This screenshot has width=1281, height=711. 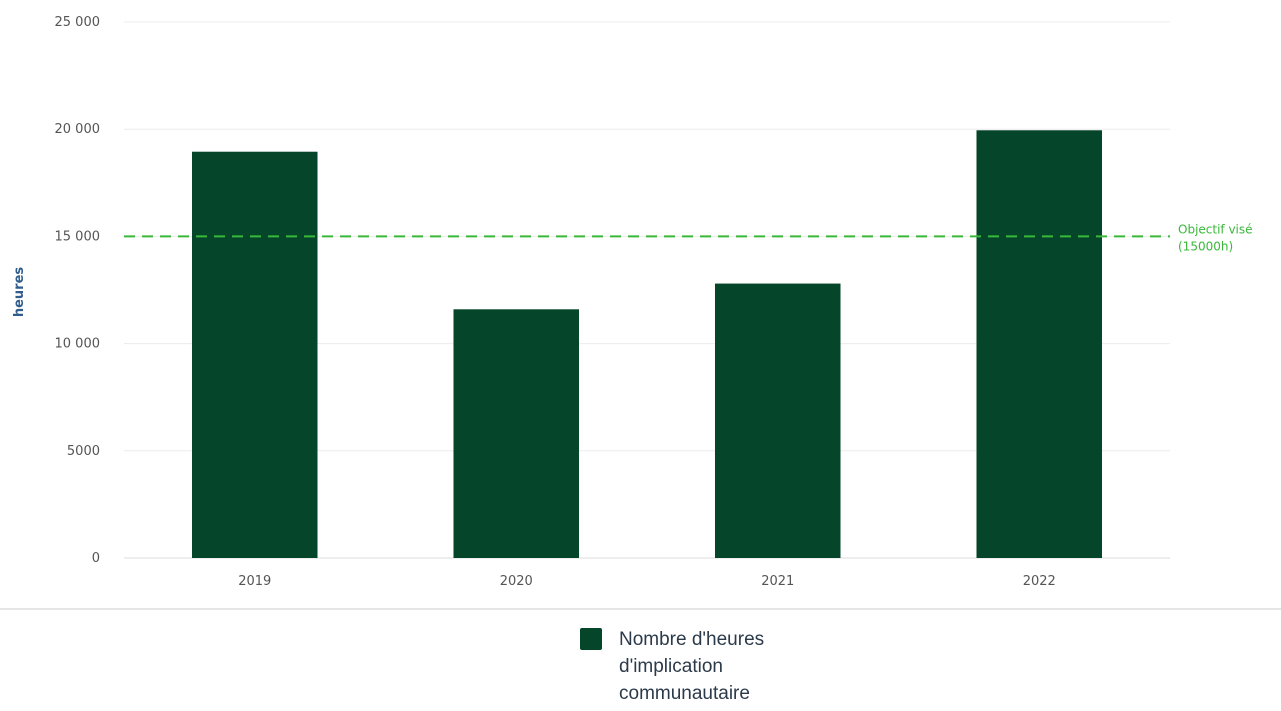 I want to click on legend-label-line-2: d'implication, so click(x=671, y=666).